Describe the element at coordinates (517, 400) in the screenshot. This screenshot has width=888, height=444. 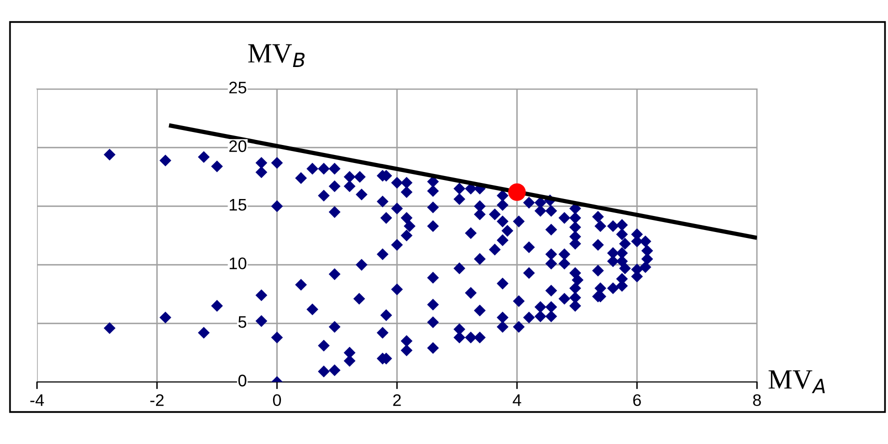
I see `x-tick-label: 4` at that location.